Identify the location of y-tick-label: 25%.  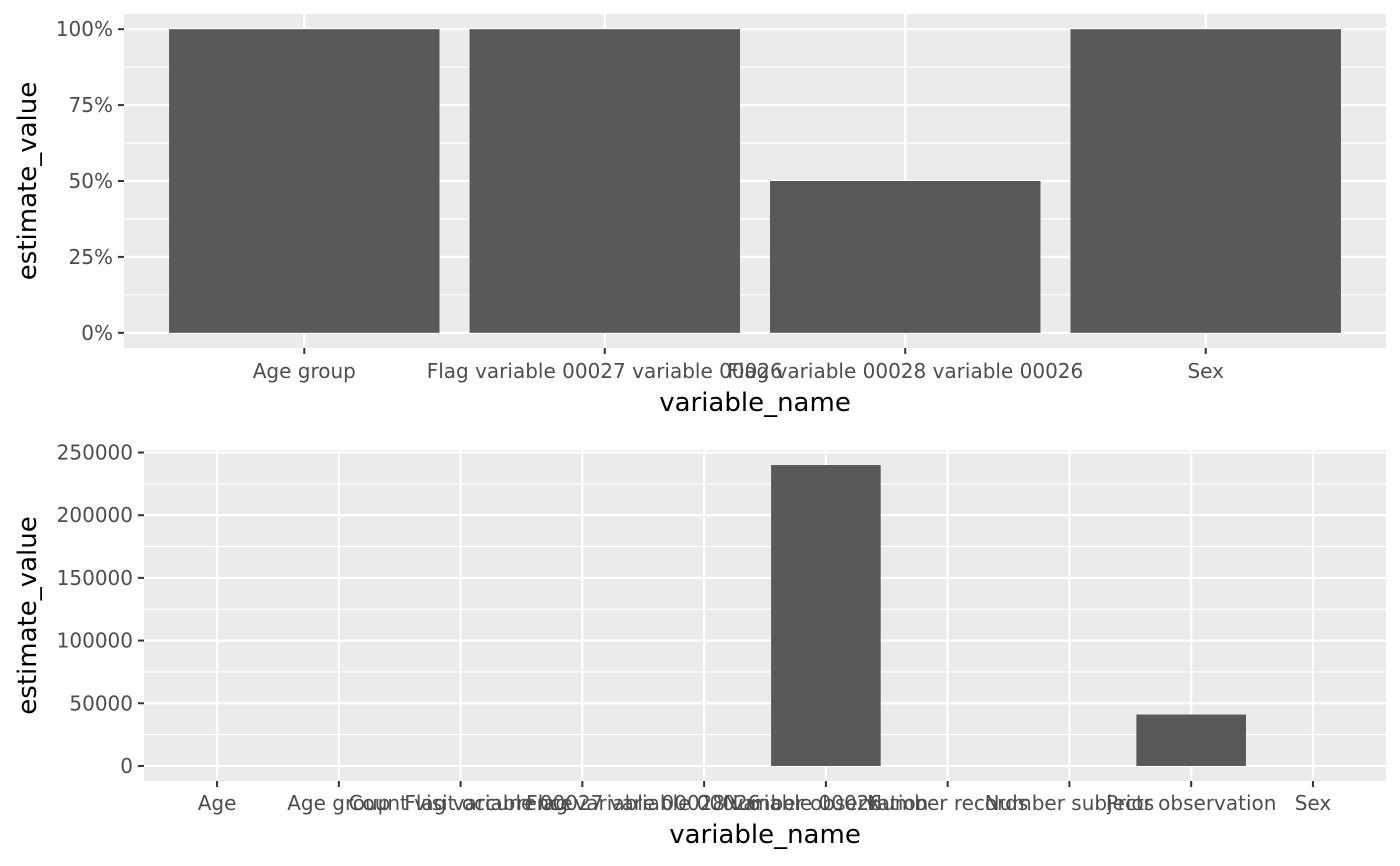
(91, 257).